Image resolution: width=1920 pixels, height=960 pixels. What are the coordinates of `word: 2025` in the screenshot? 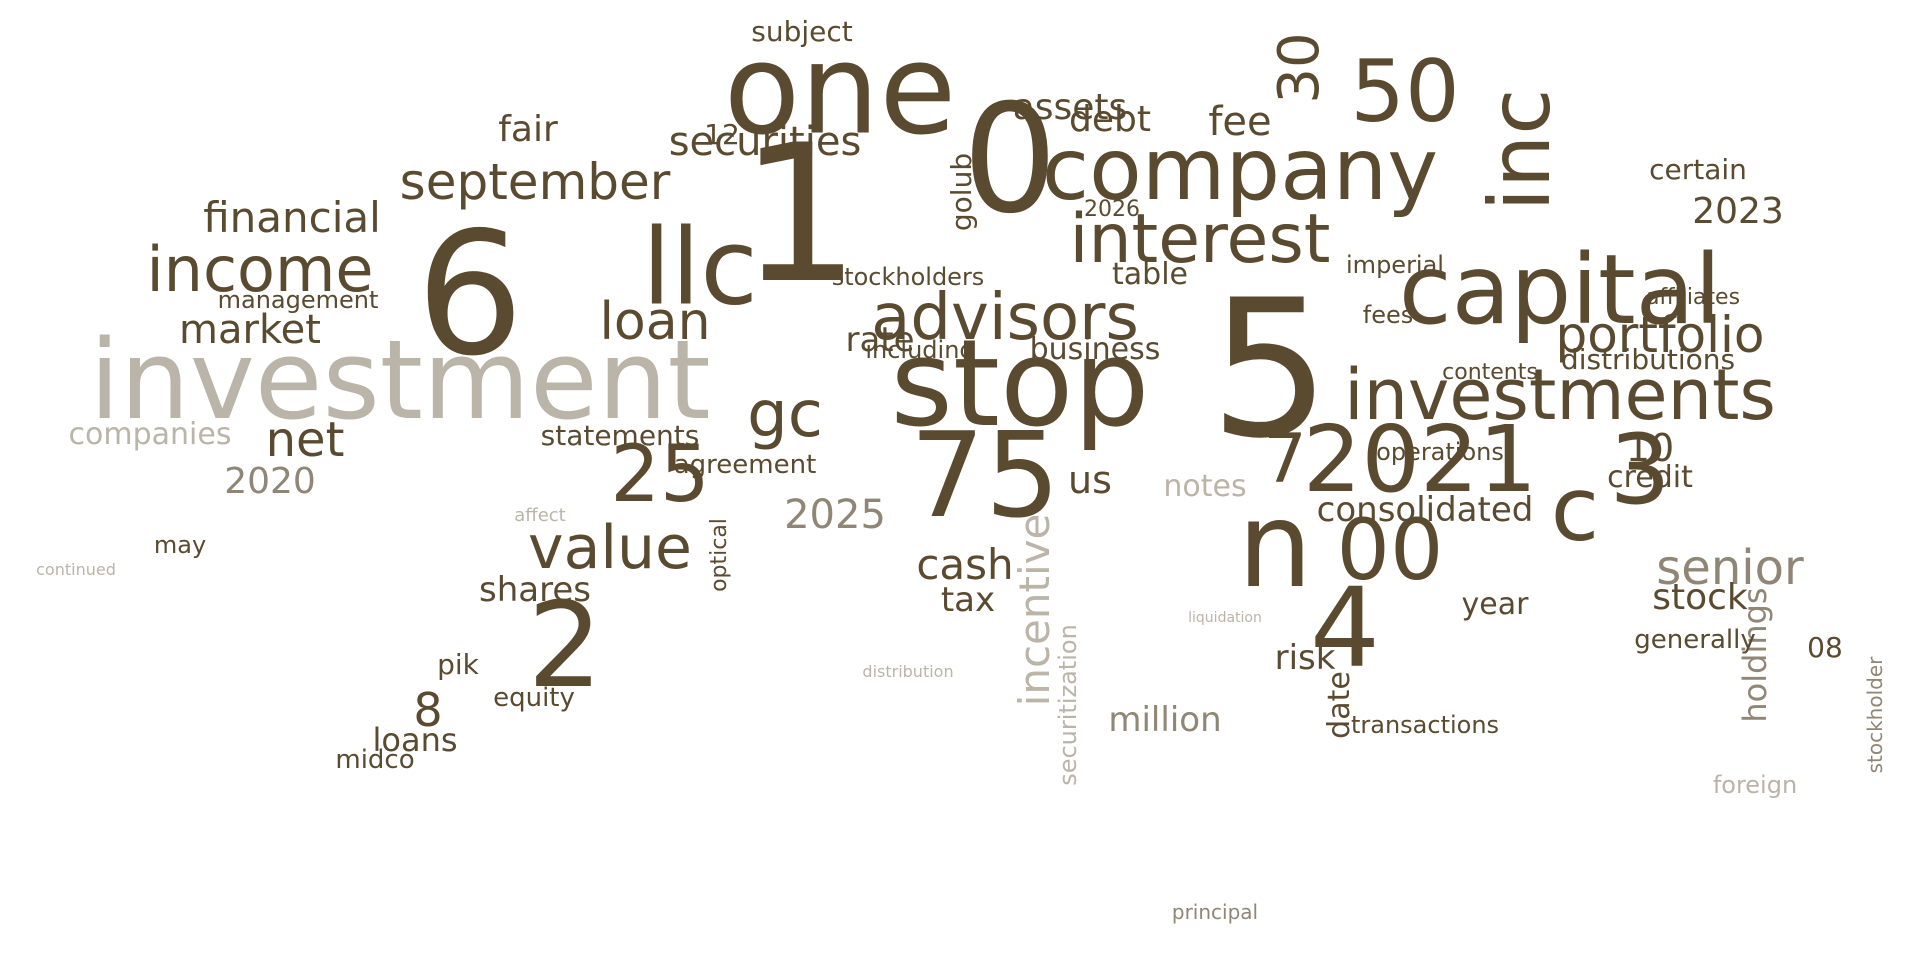 It's located at (835, 515).